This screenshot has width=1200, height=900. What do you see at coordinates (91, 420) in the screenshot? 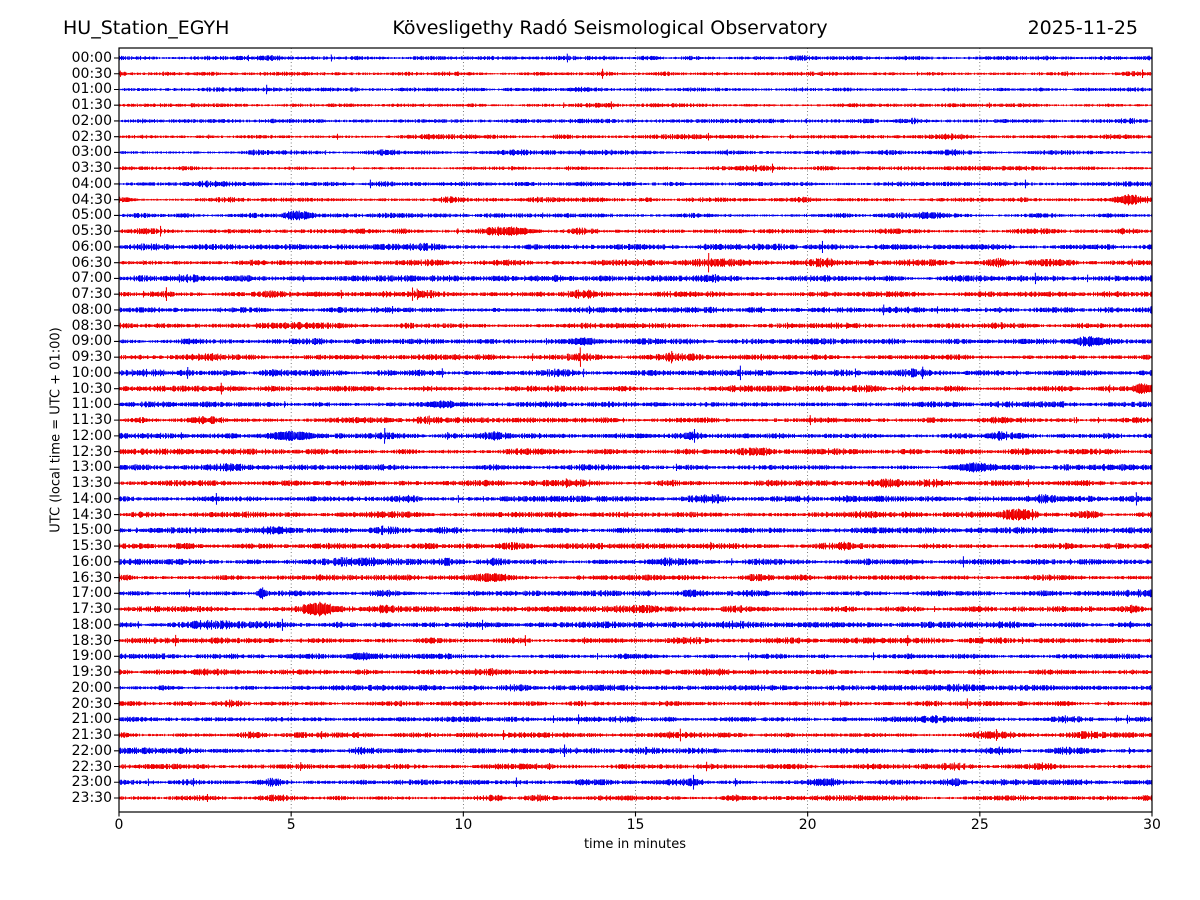
I see `y-tick-label: 11:30` at bounding box center [91, 420].